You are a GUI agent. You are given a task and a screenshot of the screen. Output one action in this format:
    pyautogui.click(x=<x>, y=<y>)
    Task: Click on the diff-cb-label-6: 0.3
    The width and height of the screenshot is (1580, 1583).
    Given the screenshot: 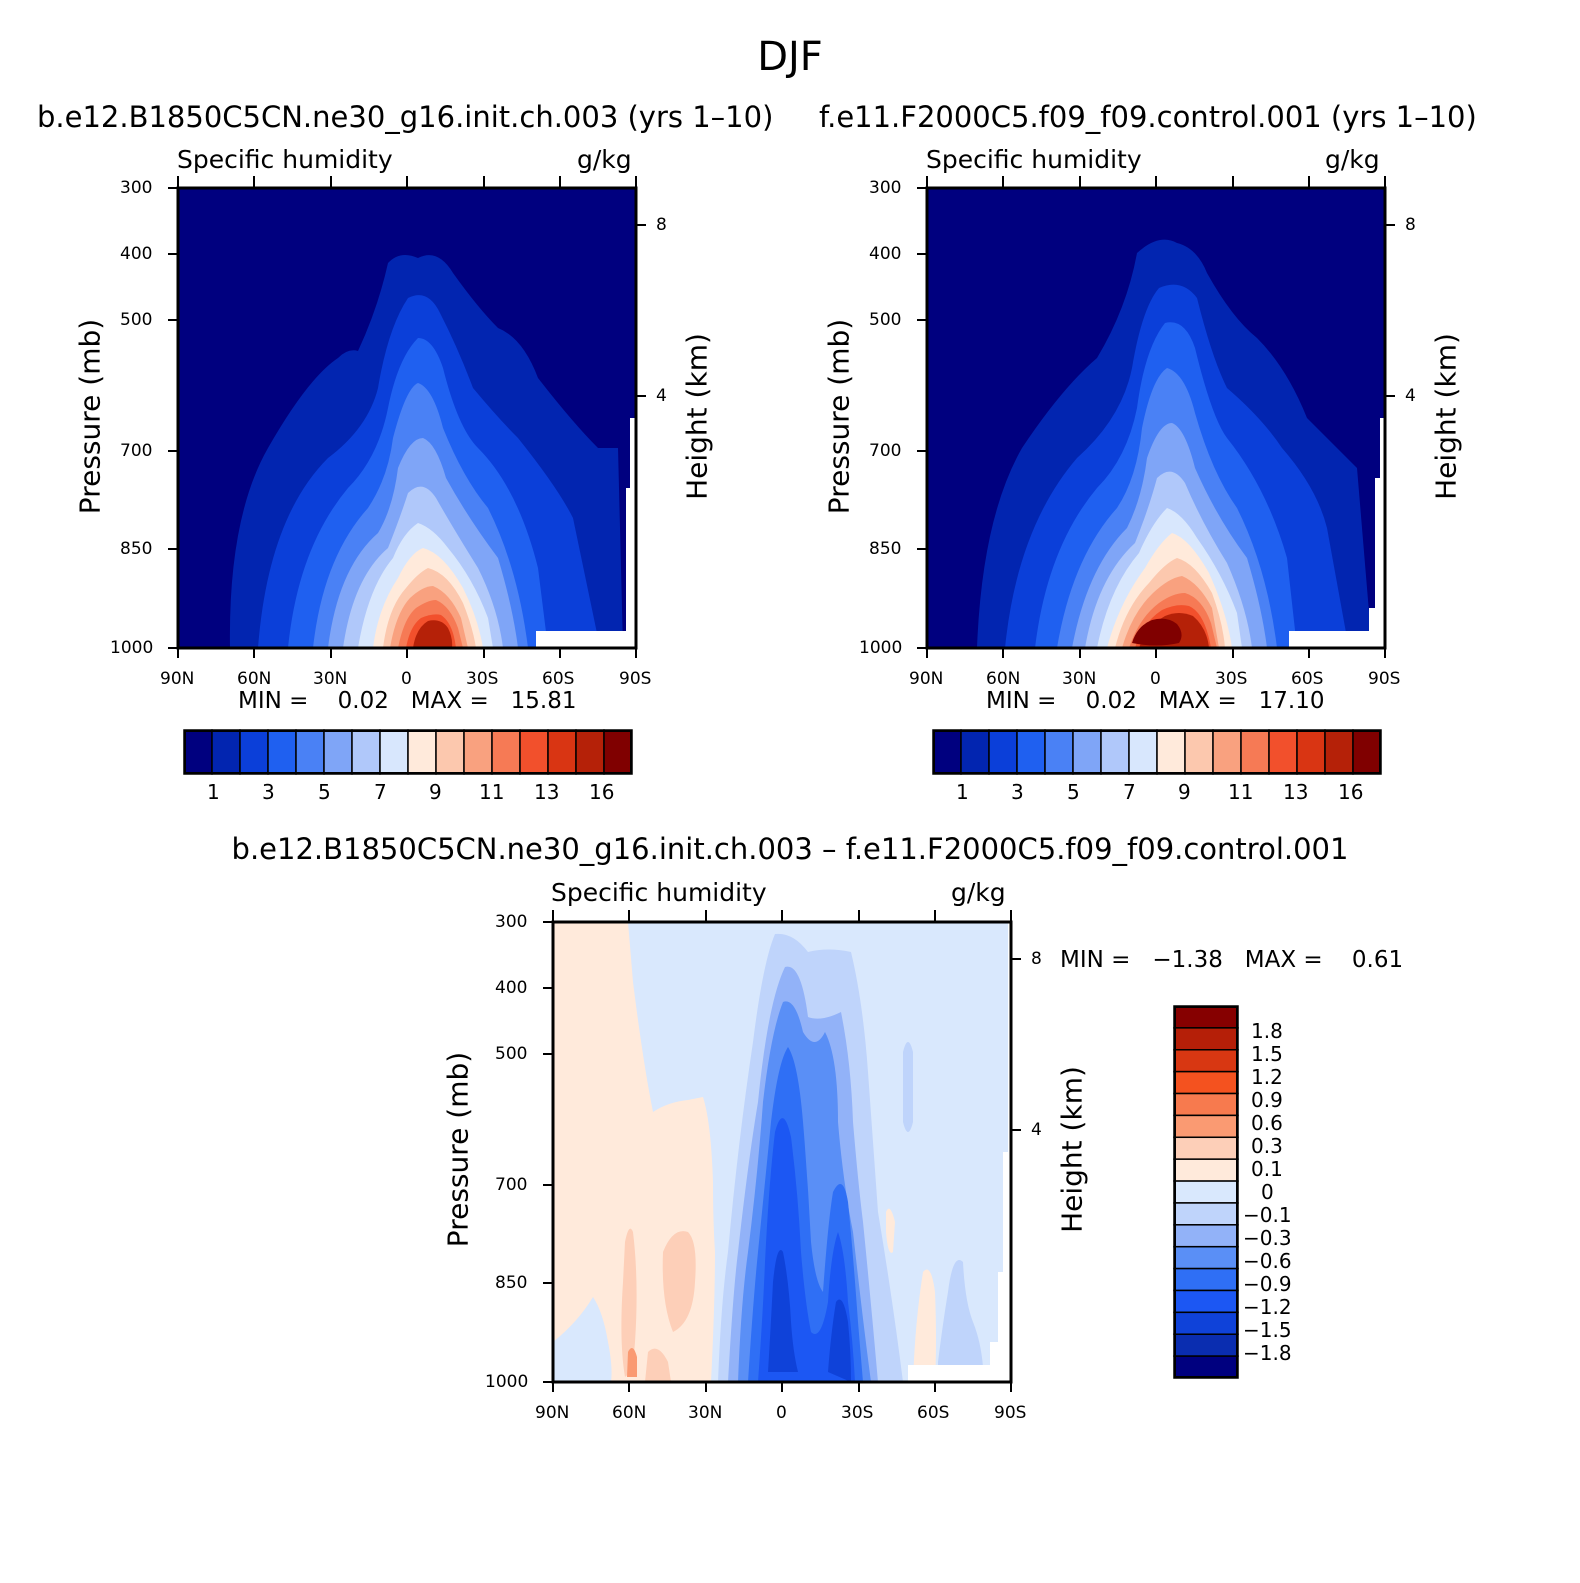 What is the action you would take?
    pyautogui.click(x=1267, y=1146)
    